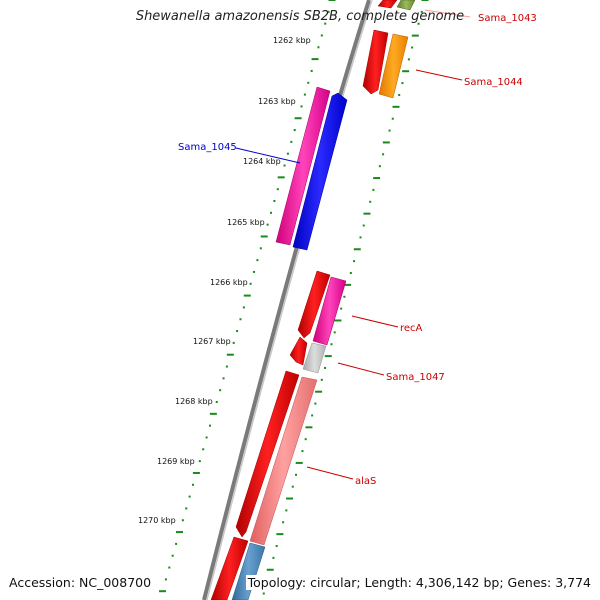  What do you see at coordinates (81, 582) in the screenshot?
I see `accession-text: Accession: NC_008700` at bounding box center [81, 582].